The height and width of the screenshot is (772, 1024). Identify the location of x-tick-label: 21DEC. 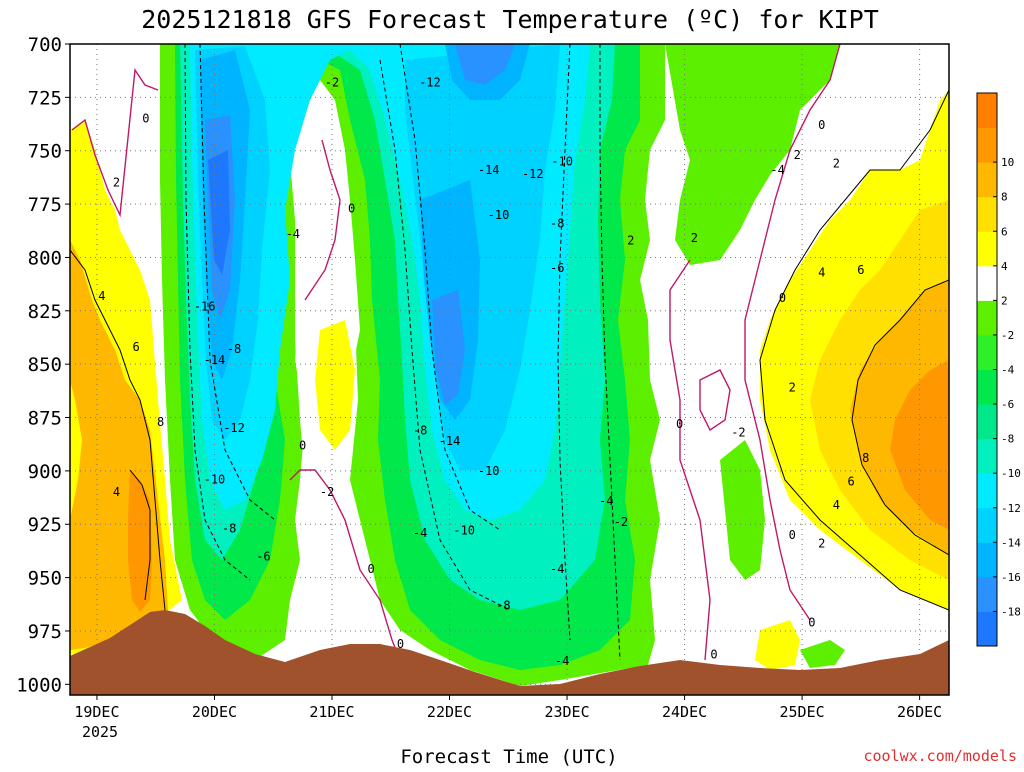
(331, 712).